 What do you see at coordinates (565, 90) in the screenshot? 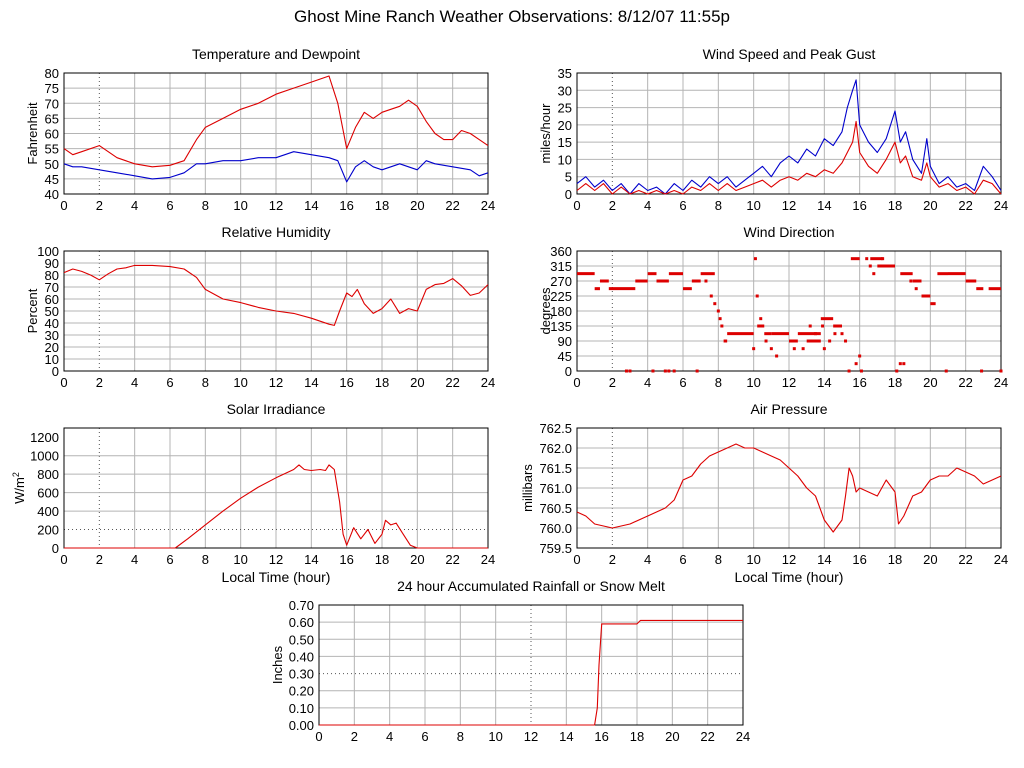
I see `wind-ytick-label: 30` at bounding box center [565, 90].